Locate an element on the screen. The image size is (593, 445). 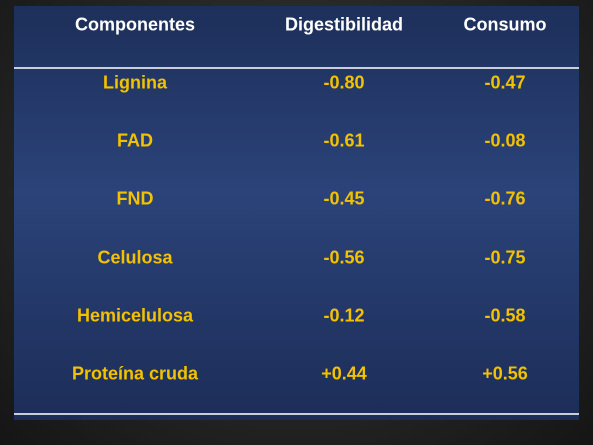
column-header: Consumo is located at coordinates (505, 24).